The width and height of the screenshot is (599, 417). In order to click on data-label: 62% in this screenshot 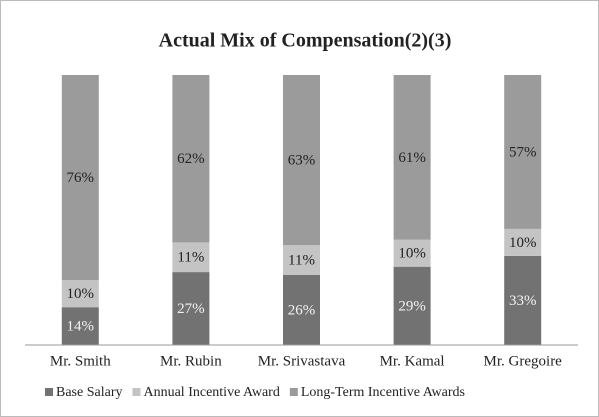, I will do `click(191, 159)`.